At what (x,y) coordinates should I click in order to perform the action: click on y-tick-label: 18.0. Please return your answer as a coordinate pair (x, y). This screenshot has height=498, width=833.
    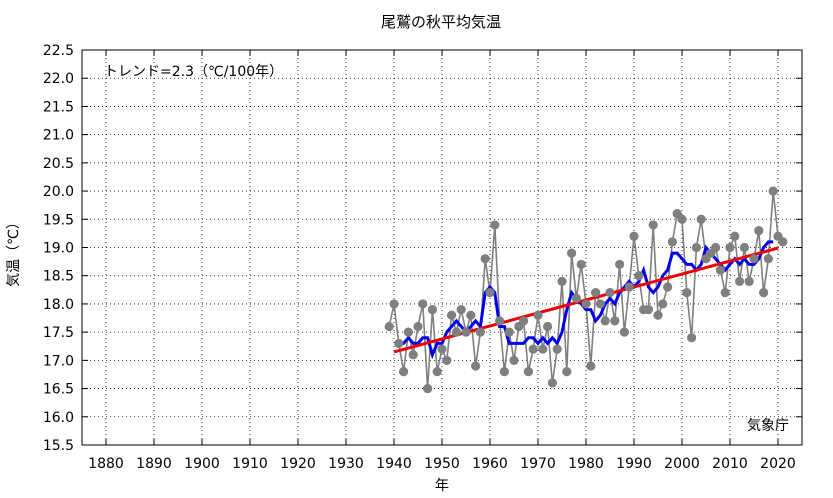
    Looking at the image, I should click on (58, 305).